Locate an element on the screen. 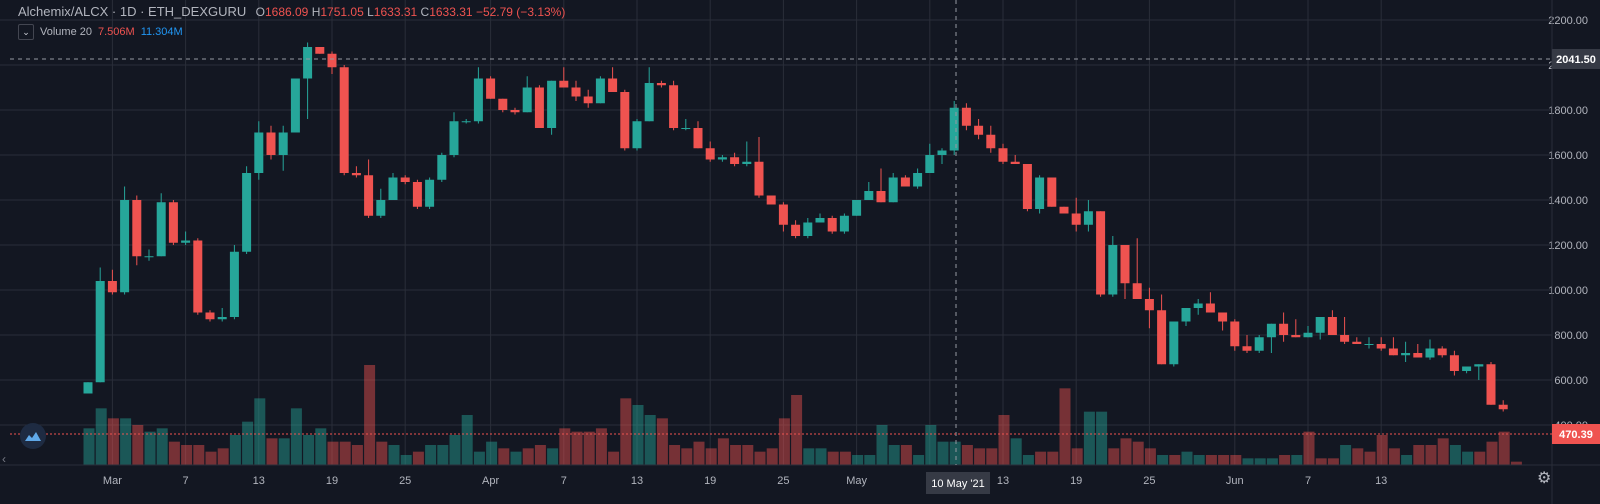 Image resolution: width=1600 pixels, height=504 pixels. y-tick-label: 1000.00 is located at coordinates (1568, 291).